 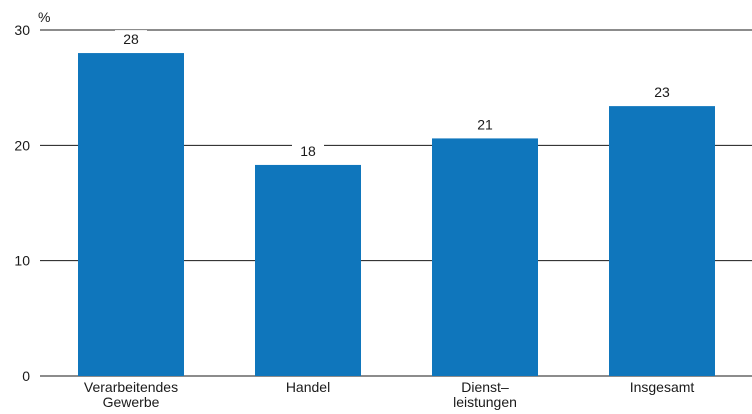 I want to click on x-tick-label: Insgesamt, so click(x=662, y=387).